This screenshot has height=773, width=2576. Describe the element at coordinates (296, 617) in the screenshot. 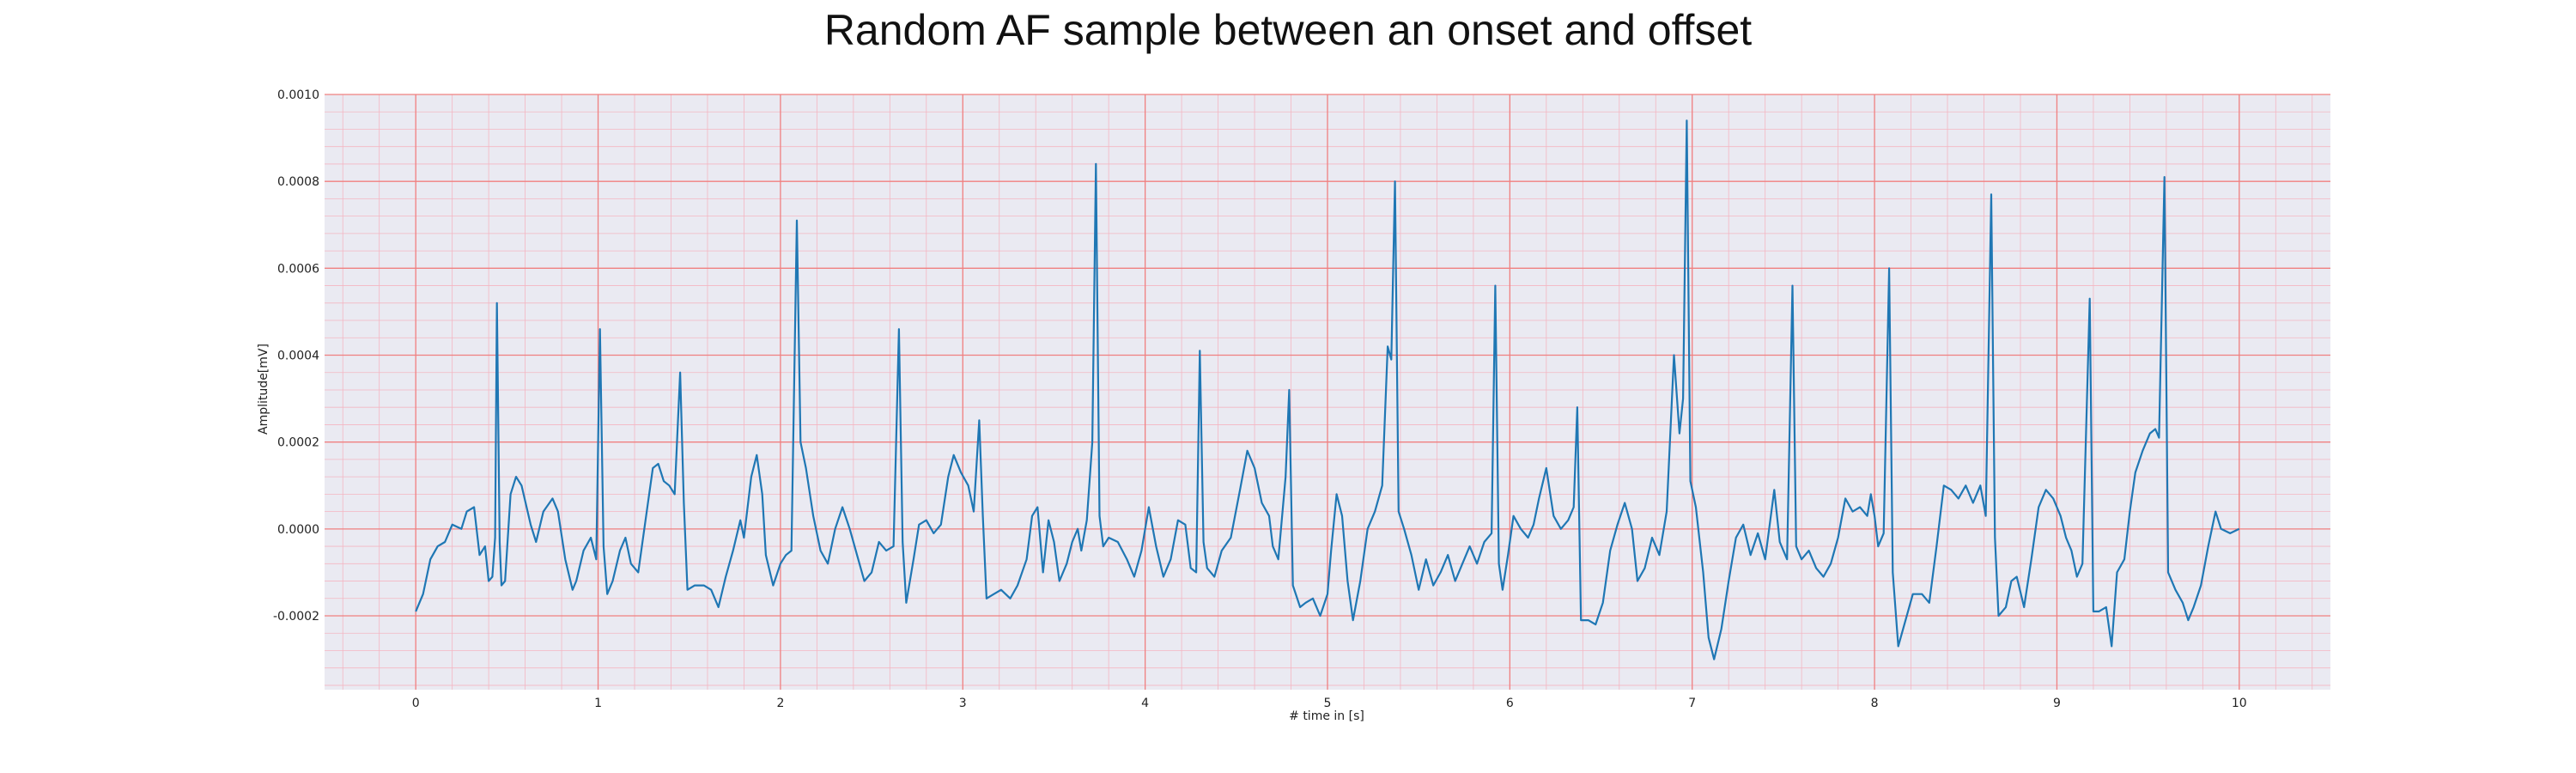

I see `y-tick-label: -0.0002` at that location.